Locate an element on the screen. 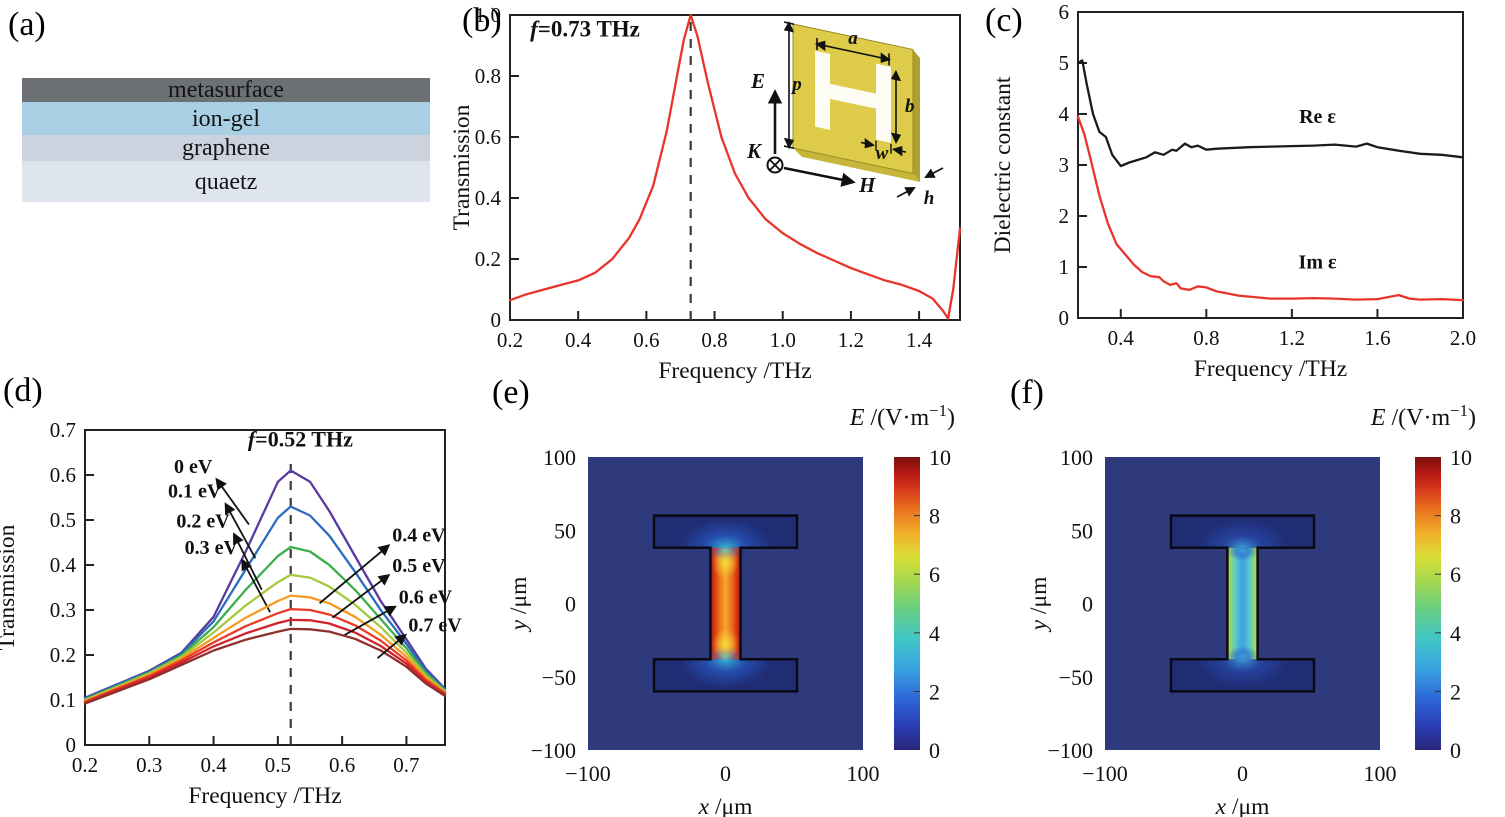 This screenshot has width=1505, height=817. dim-h-arrow-lower is located at coordinates (906, 192).